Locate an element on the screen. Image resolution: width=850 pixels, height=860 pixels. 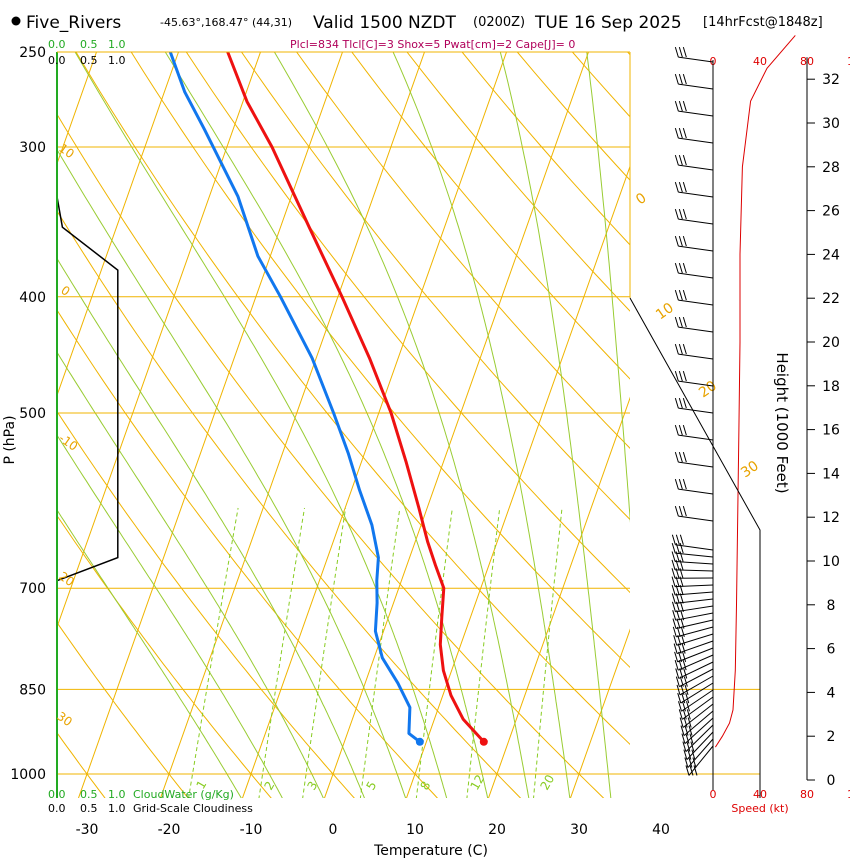
surface-temperature-marker is located at coordinates (483, 741).